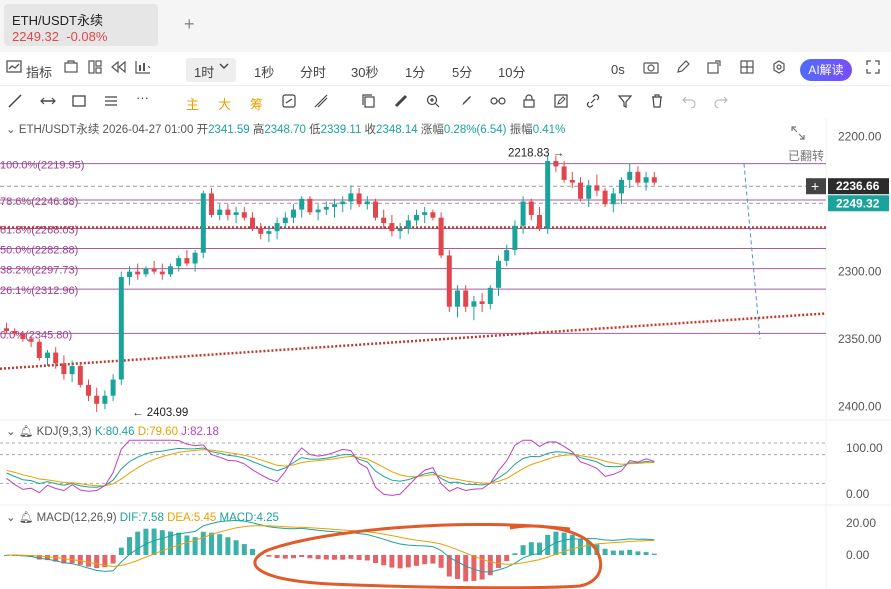 The width and height of the screenshot is (891, 589). I want to click on chip-distribution-button: 筹, so click(257, 104).